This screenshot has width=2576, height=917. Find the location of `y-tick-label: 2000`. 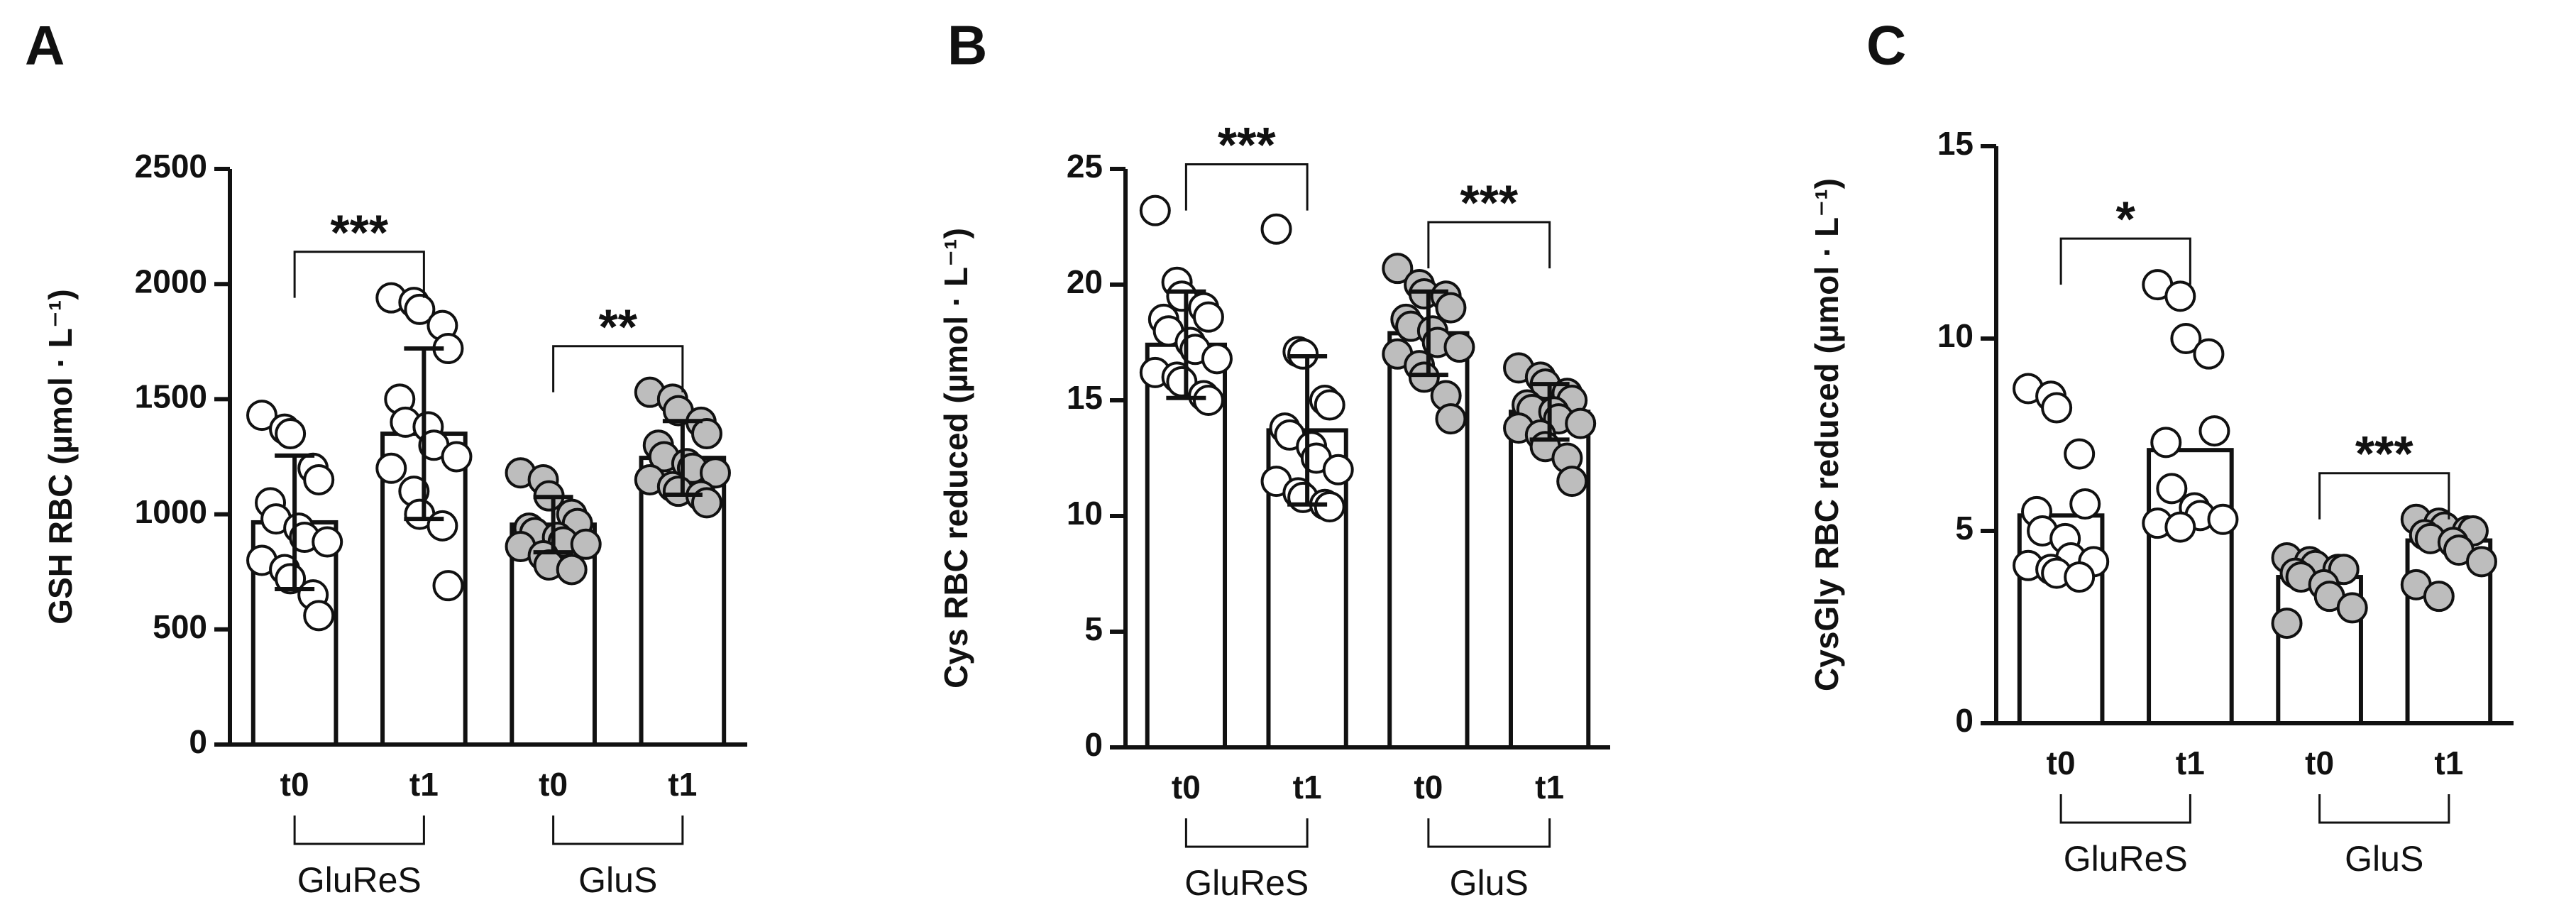

y-tick-label: 2000 is located at coordinates (171, 281).